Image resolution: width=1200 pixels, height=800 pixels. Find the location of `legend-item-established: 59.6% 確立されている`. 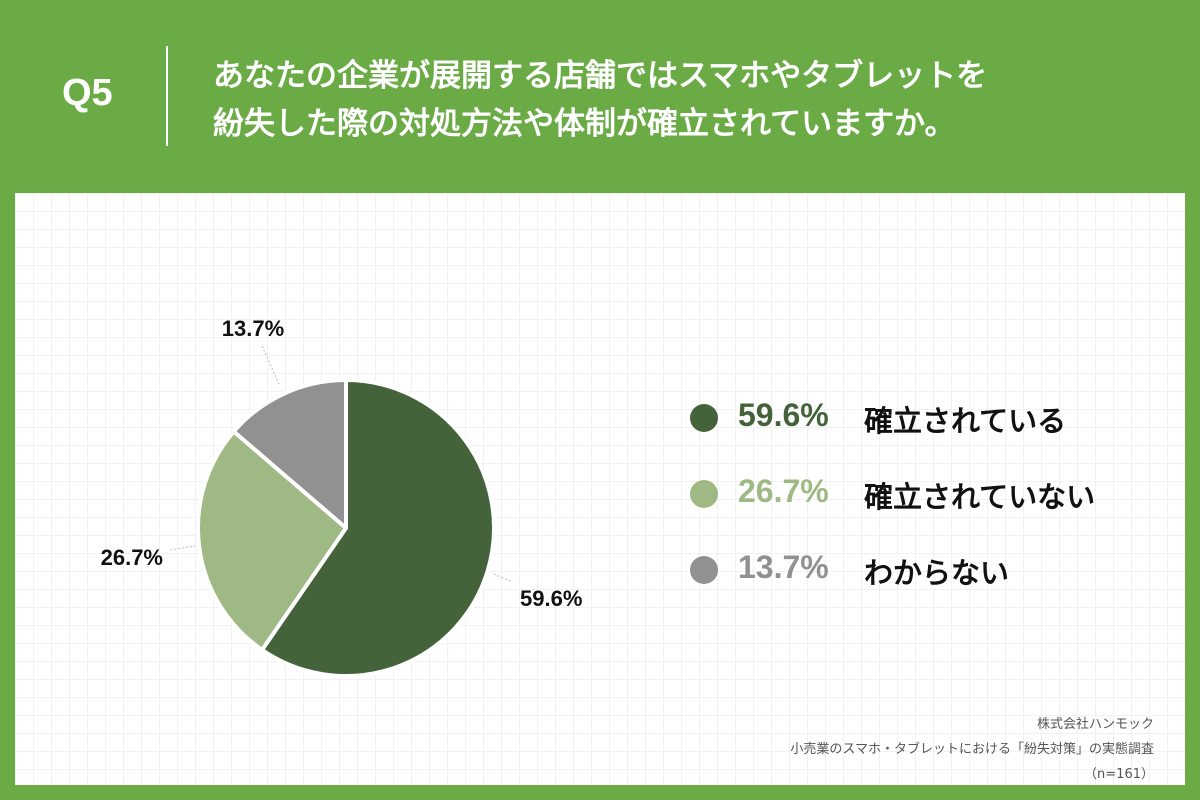

legend-item-established: 59.6% 確立されている is located at coordinates (925, 418).